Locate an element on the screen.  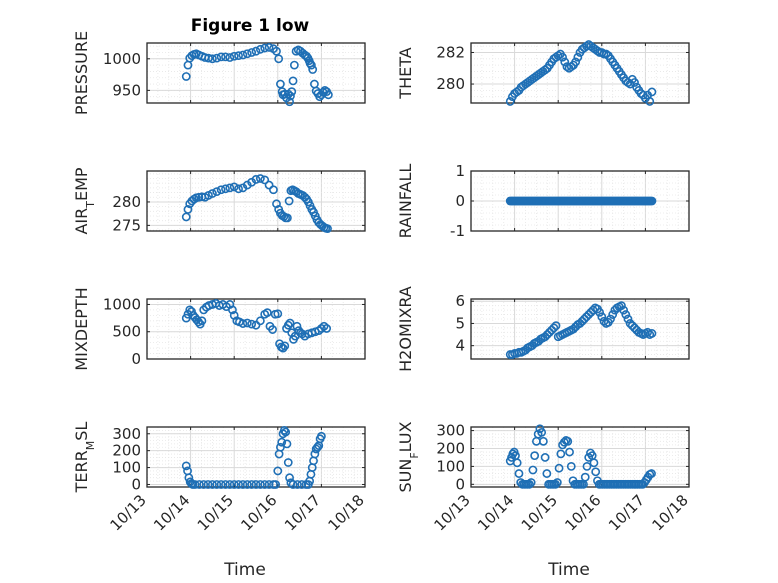
y-tick-label: 0 is located at coordinates (460, 201).